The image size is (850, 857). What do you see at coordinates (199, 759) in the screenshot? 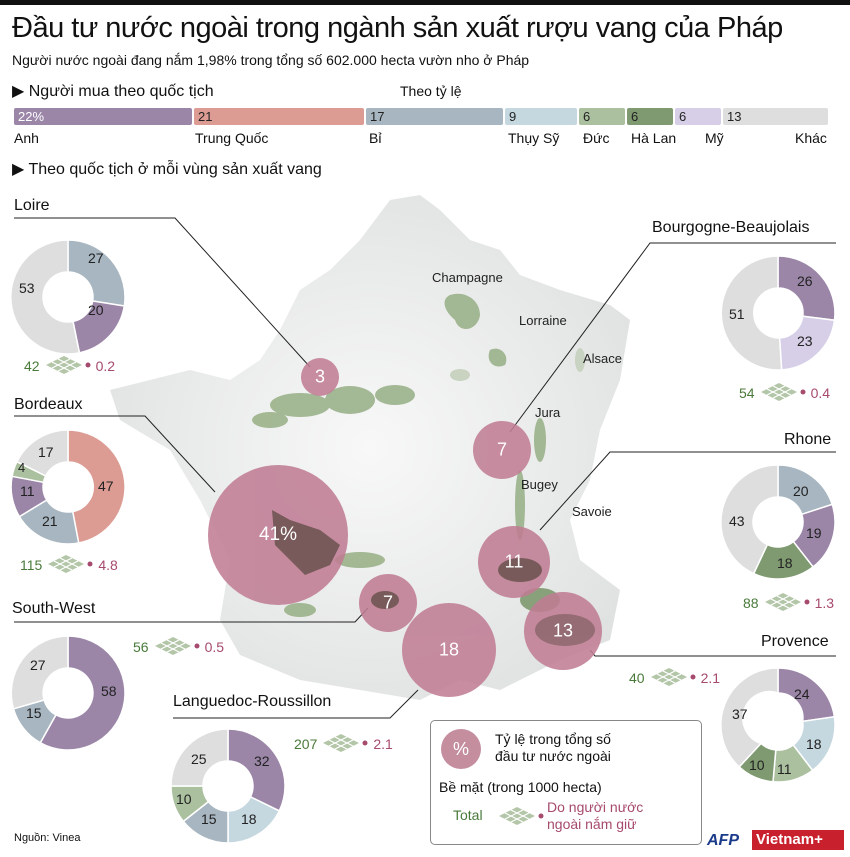
I see `languedoc-slice-khac: 25` at bounding box center [199, 759].